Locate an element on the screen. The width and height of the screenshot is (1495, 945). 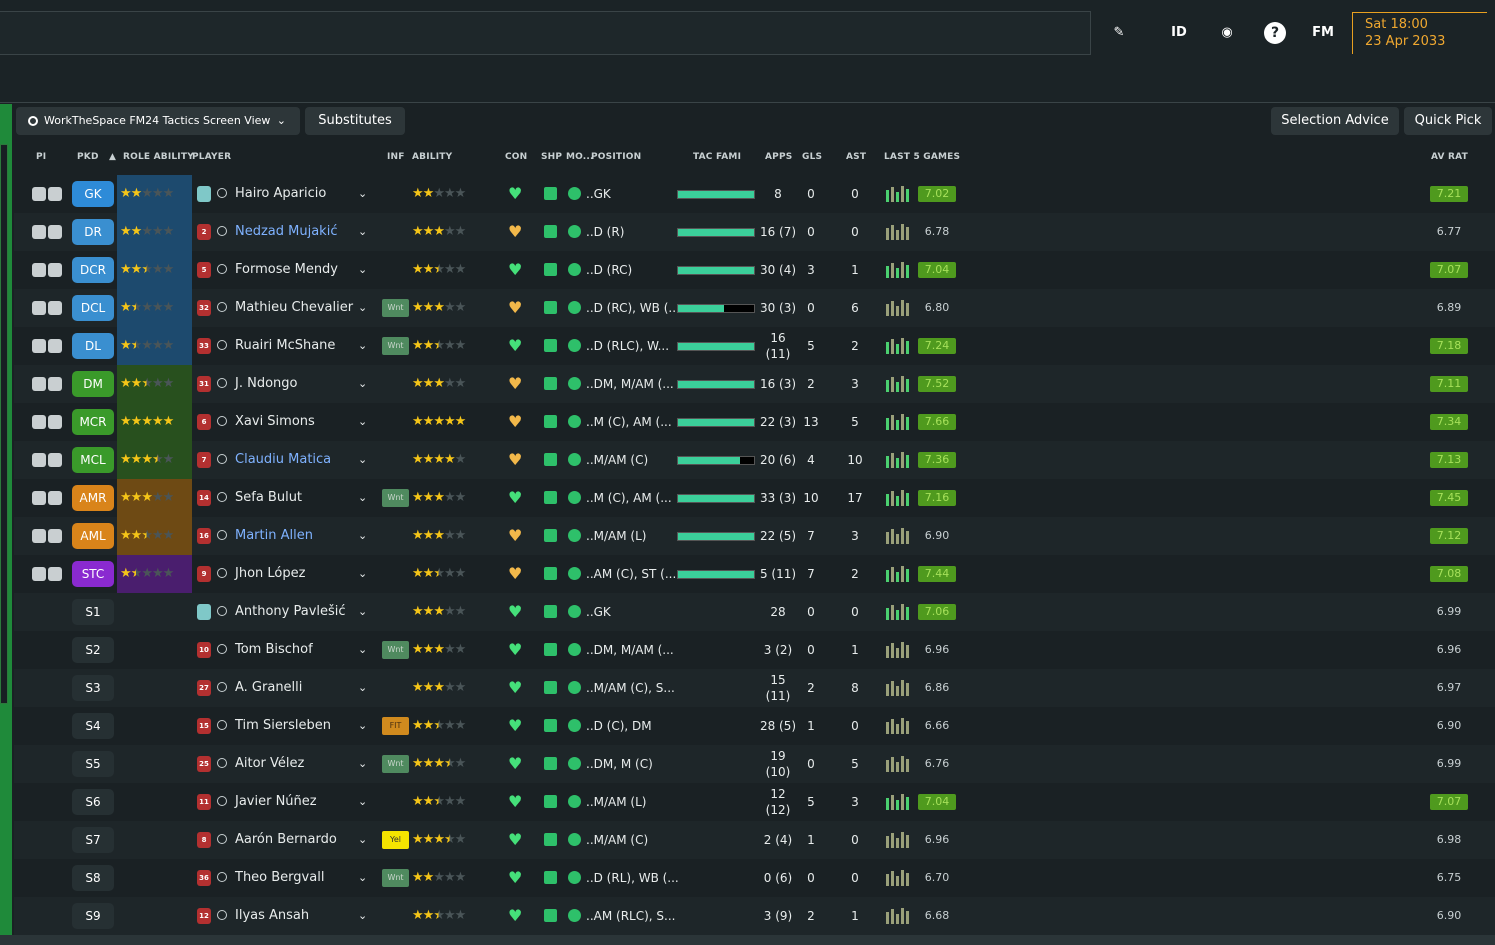
id-icon: ID is located at coordinates (1179, 32).